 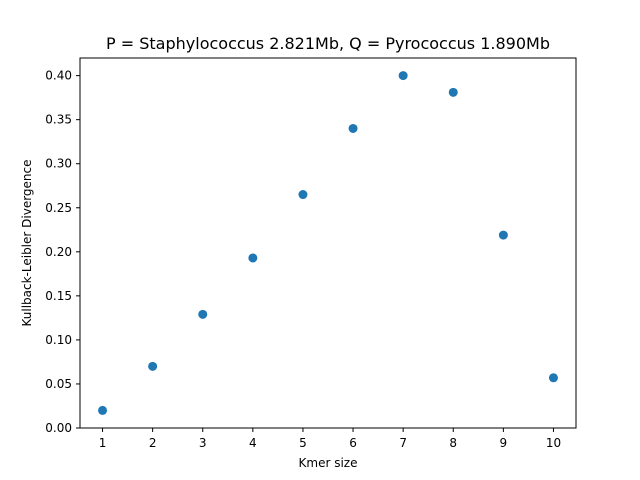 What do you see at coordinates (353, 443) in the screenshot?
I see `x-tick-label: 6` at bounding box center [353, 443].